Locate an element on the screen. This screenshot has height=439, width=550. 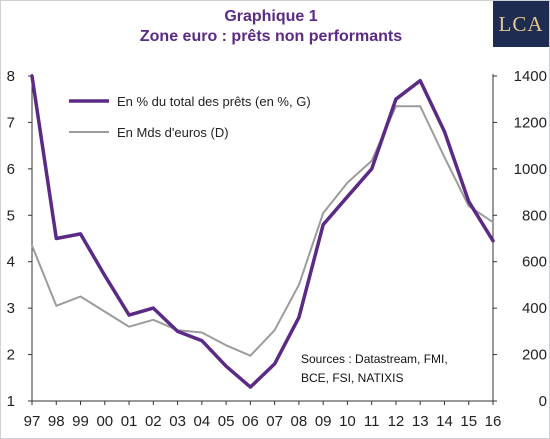
right-tick-label: 0 is located at coordinates (543, 401).